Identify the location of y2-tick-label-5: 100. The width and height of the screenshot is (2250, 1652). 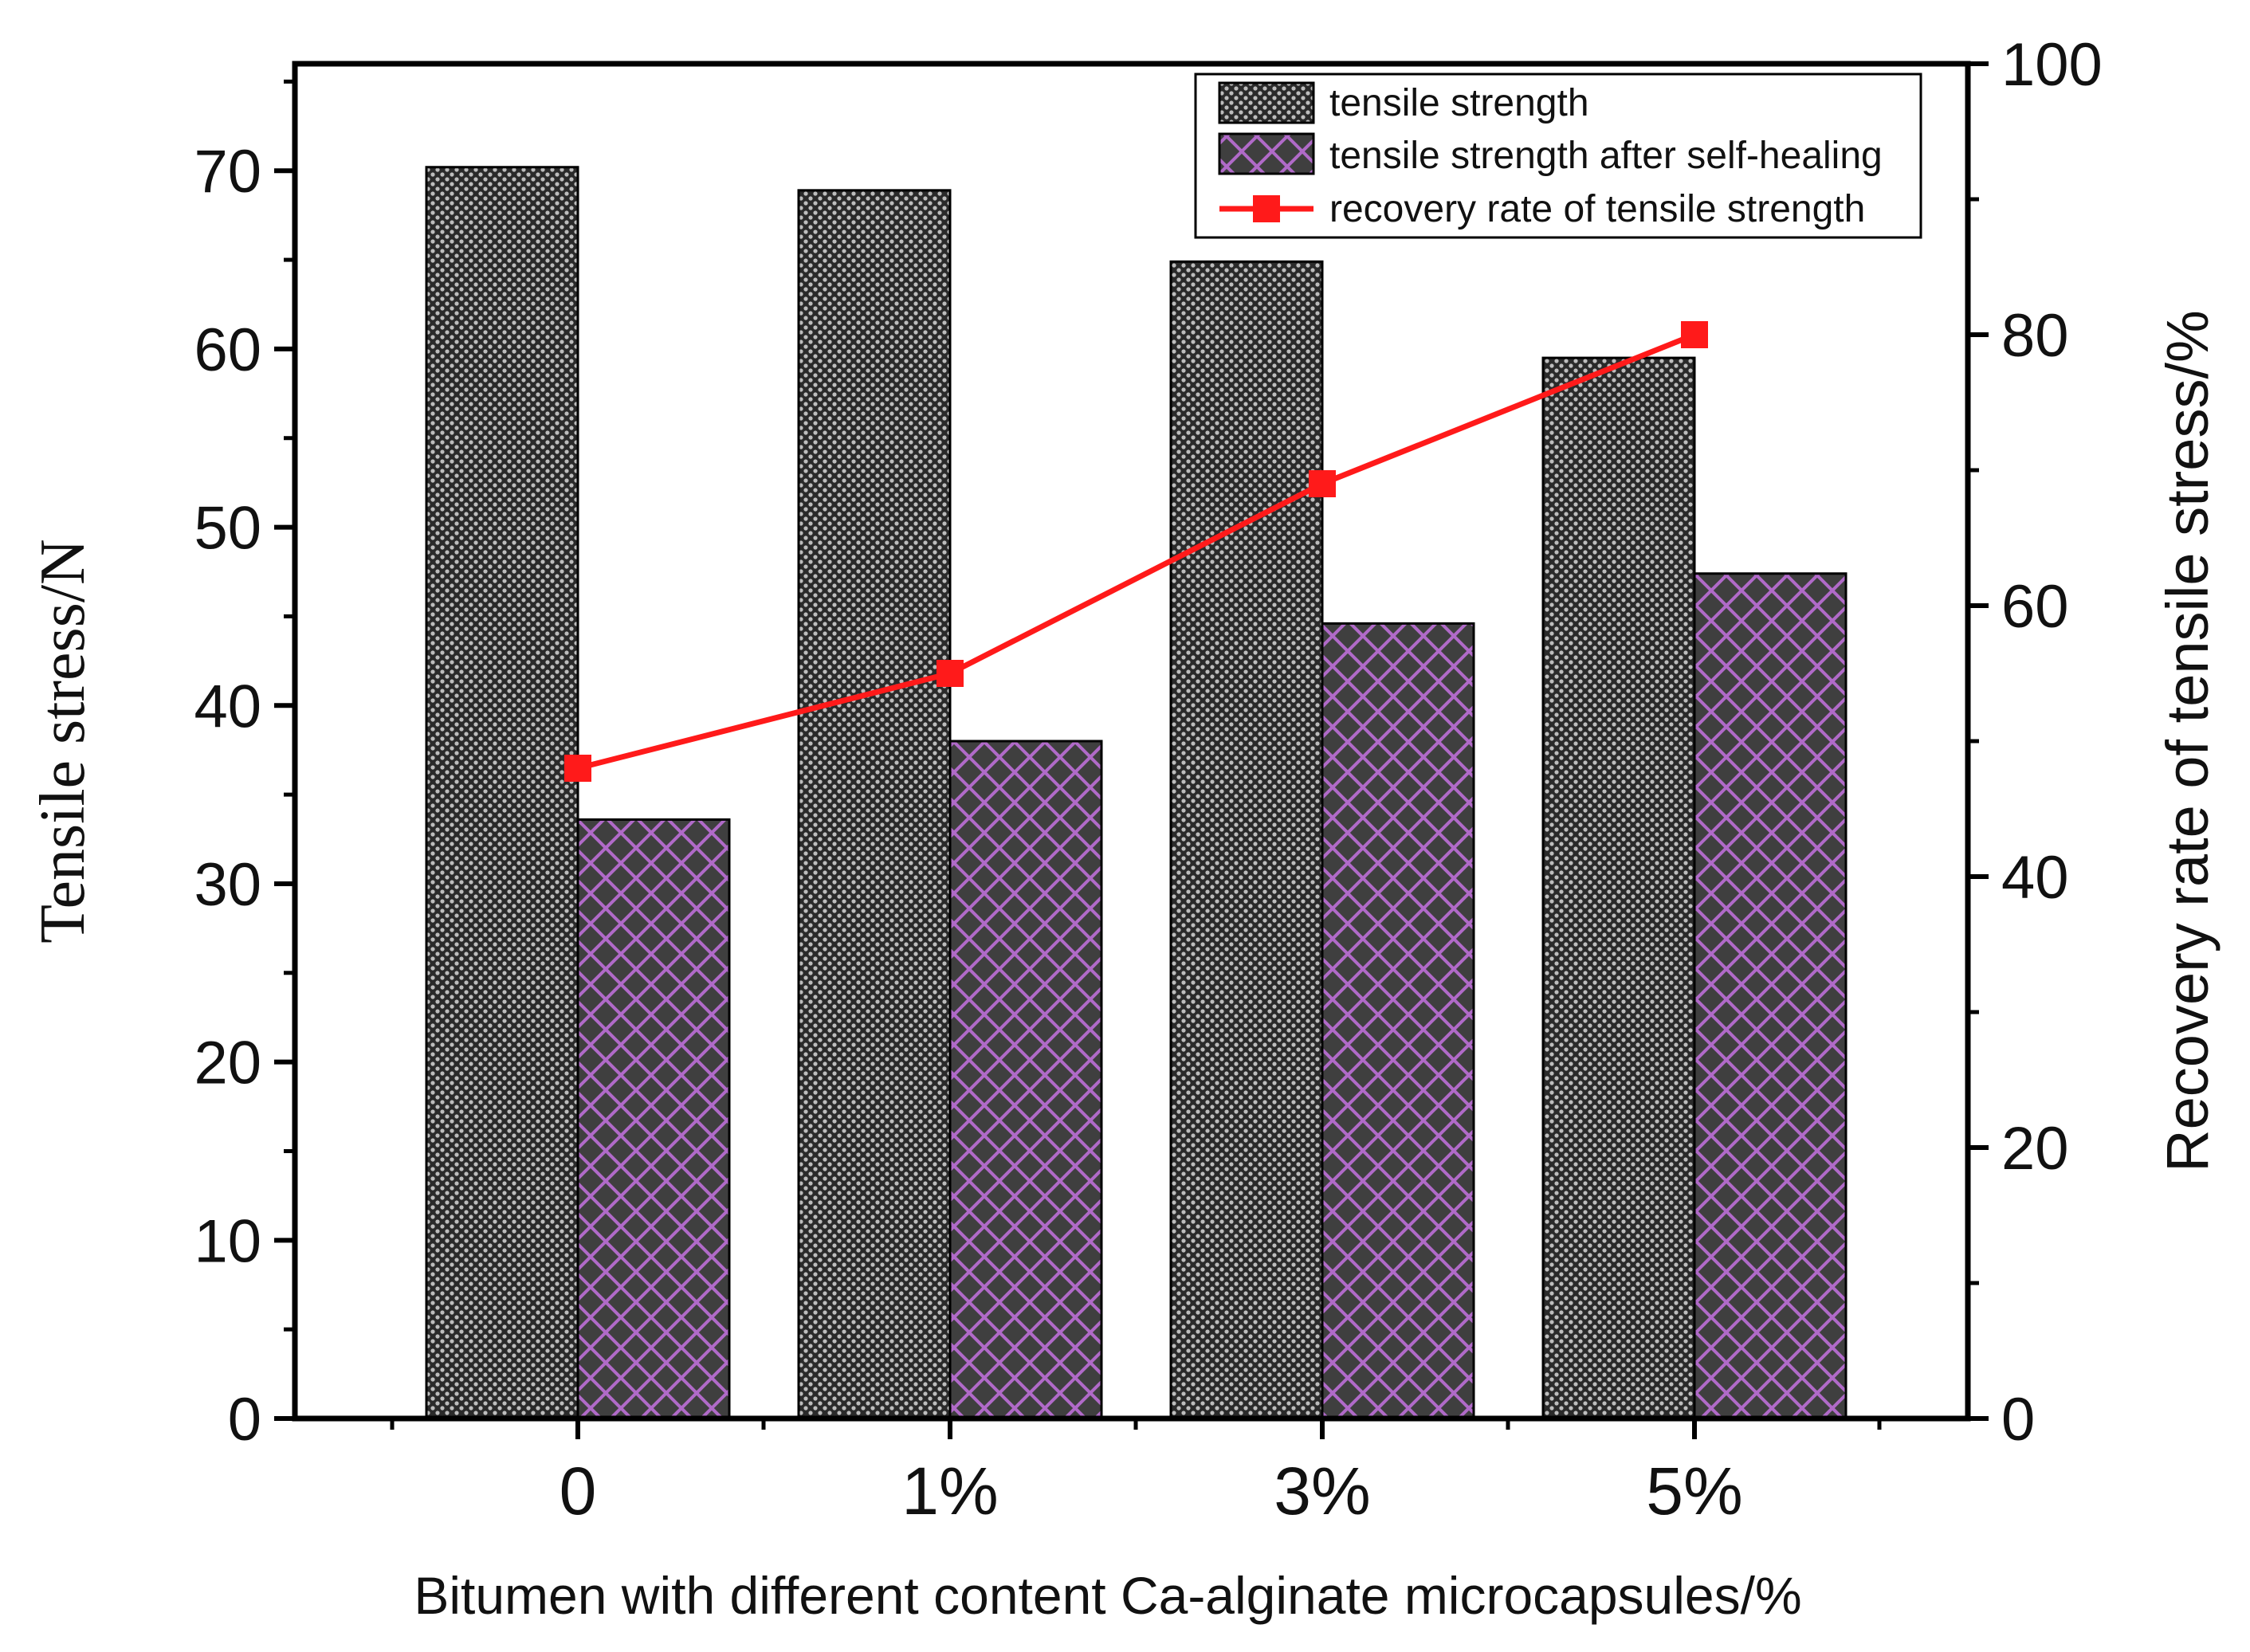
(2052, 65).